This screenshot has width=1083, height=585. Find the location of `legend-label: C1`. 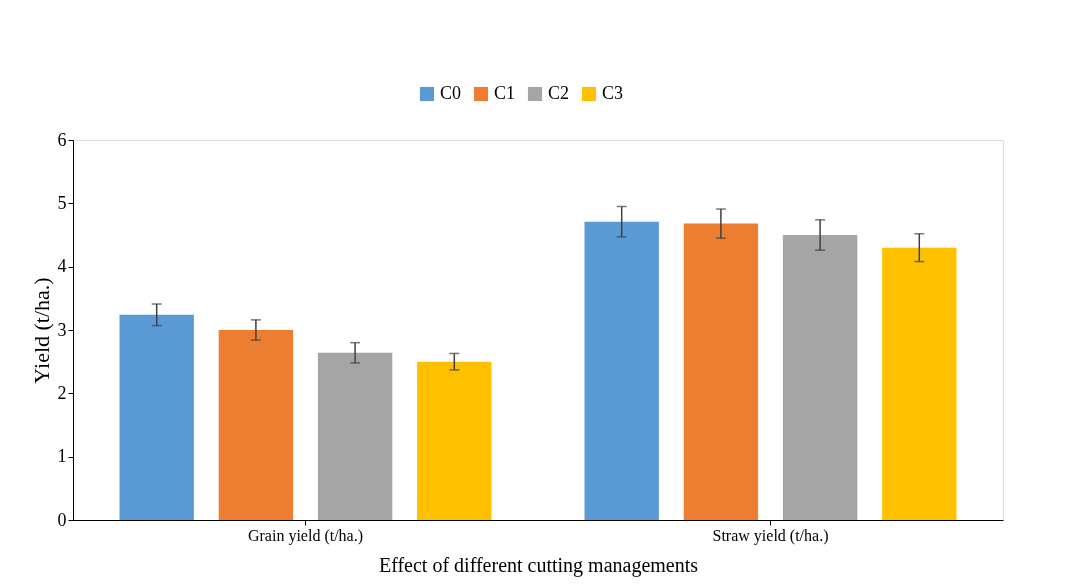

legend-label: C1 is located at coordinates (505, 93).